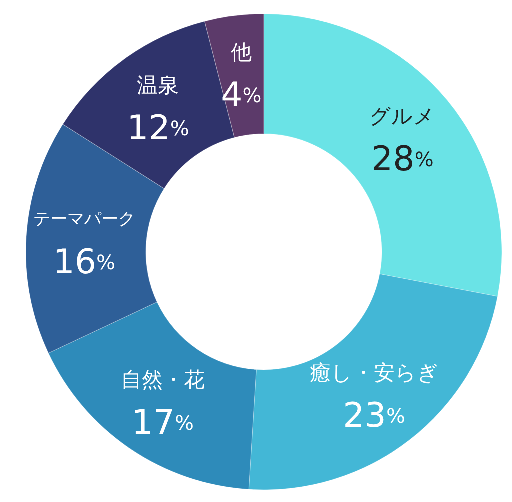  I want to click on slice-label: 癒し・安らぎ, so click(374, 373).